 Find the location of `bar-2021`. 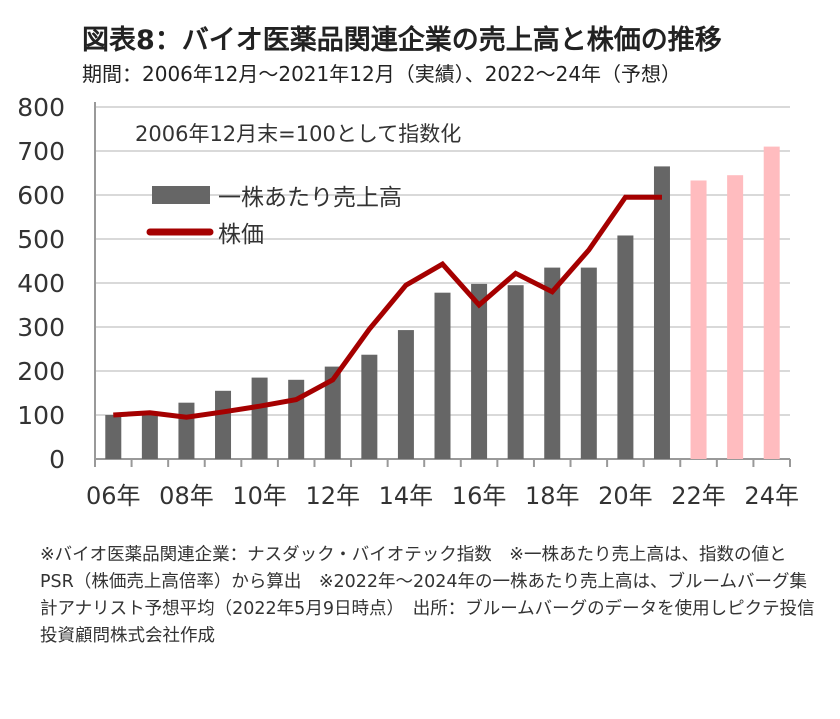

bar-2021 is located at coordinates (661, 312).